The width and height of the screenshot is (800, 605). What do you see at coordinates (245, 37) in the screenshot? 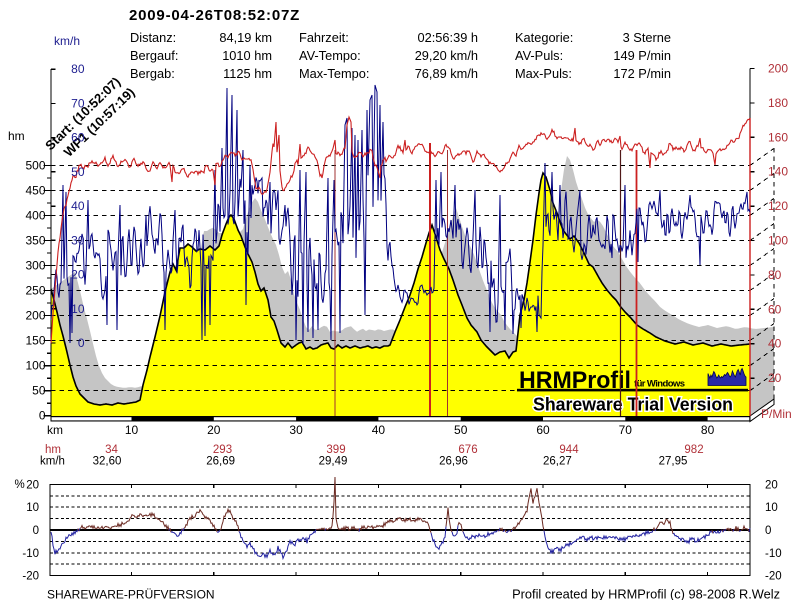
I see `svg-text: 84,19 km` at bounding box center [245, 37].